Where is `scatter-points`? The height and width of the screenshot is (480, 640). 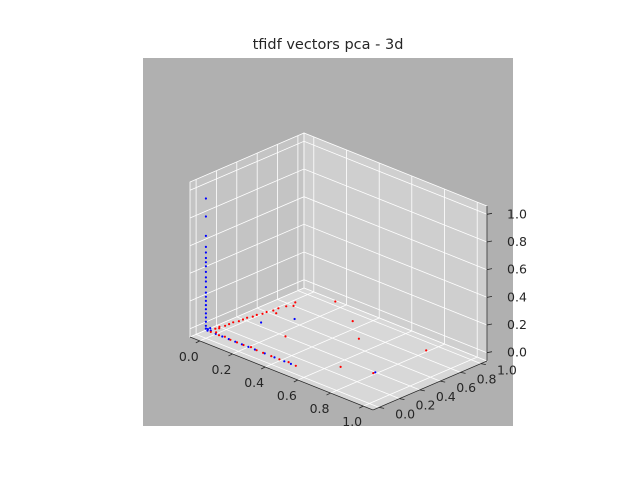 scatter-points is located at coordinates (316, 286).